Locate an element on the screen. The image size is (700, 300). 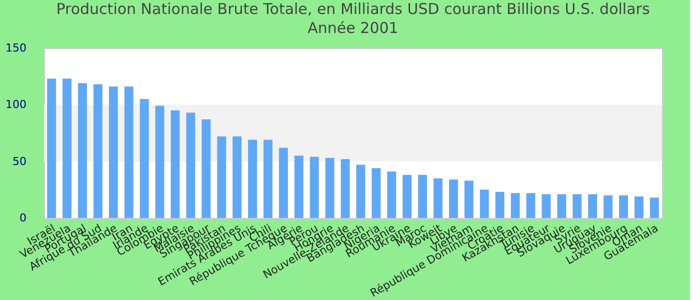
chart-title: Production Nationale Brute Totale, en Milliards USD courant Billions U.S. dollars is located at coordinates (353, 9).